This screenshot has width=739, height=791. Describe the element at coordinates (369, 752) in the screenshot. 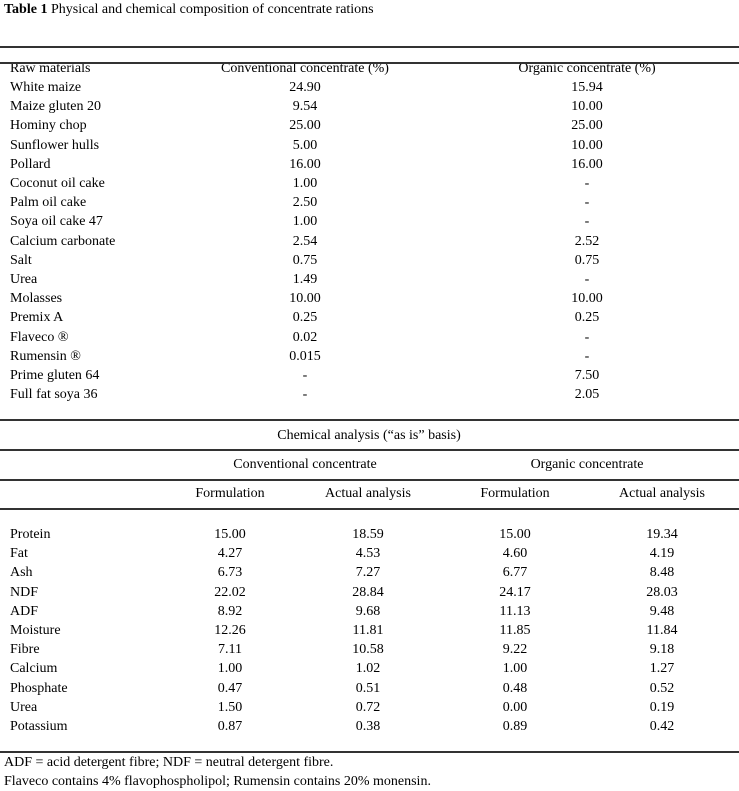

I see `rule-bottom` at that location.